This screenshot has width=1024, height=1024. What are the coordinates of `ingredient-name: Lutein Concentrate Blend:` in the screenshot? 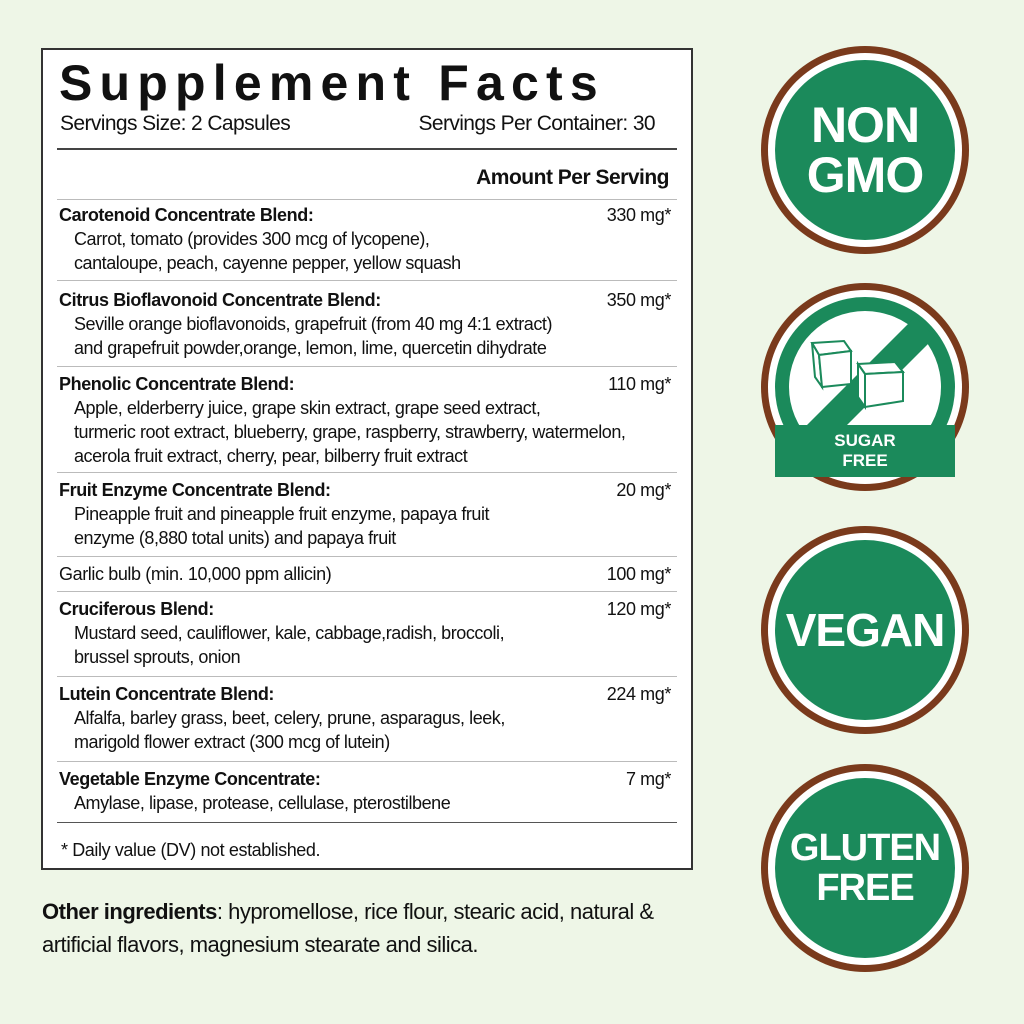 It's located at (167, 694).